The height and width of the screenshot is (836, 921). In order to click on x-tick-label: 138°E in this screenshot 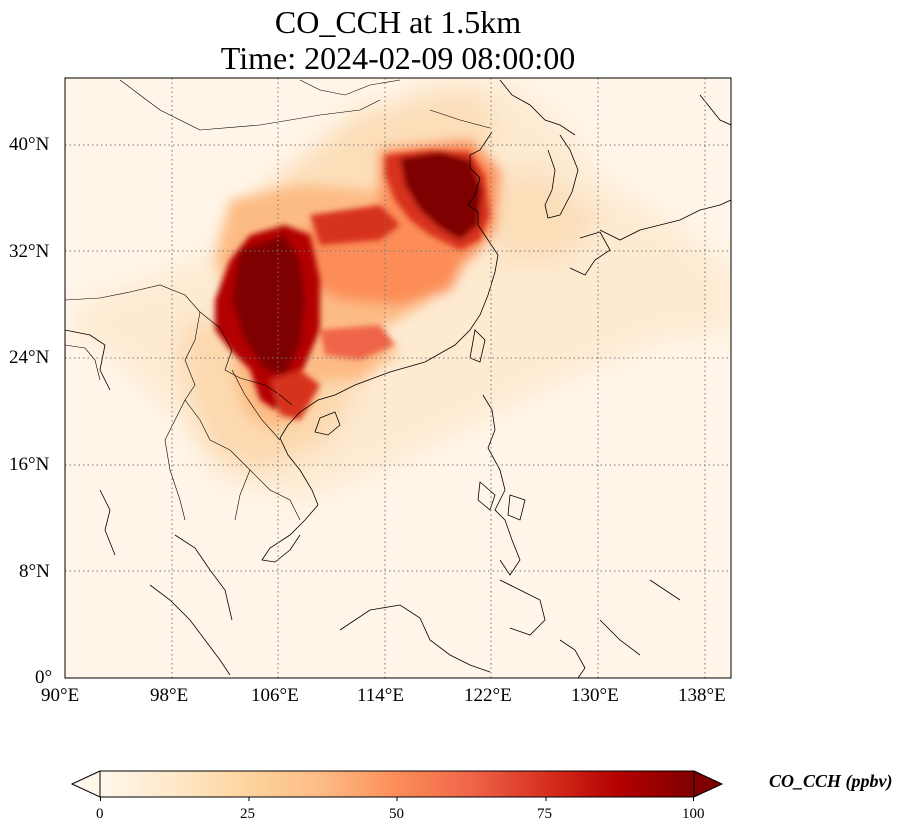, I will do `click(702, 695)`.